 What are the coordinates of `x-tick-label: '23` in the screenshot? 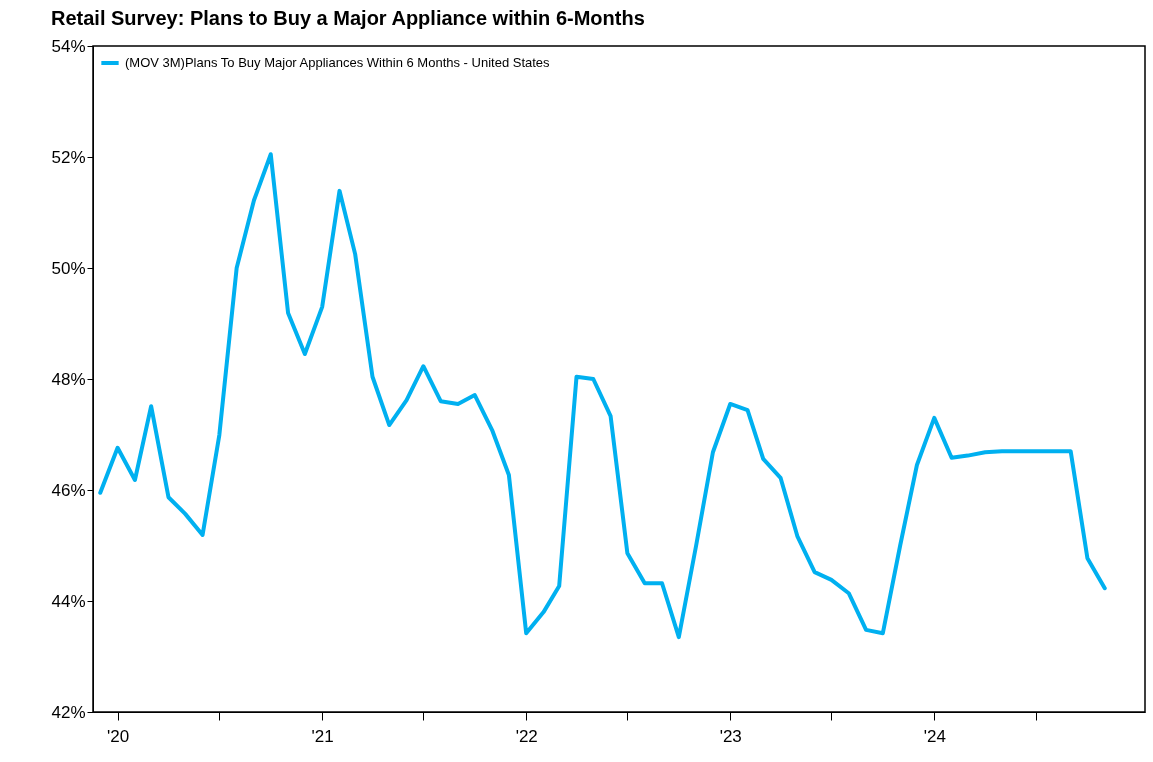 It's located at (730, 736).